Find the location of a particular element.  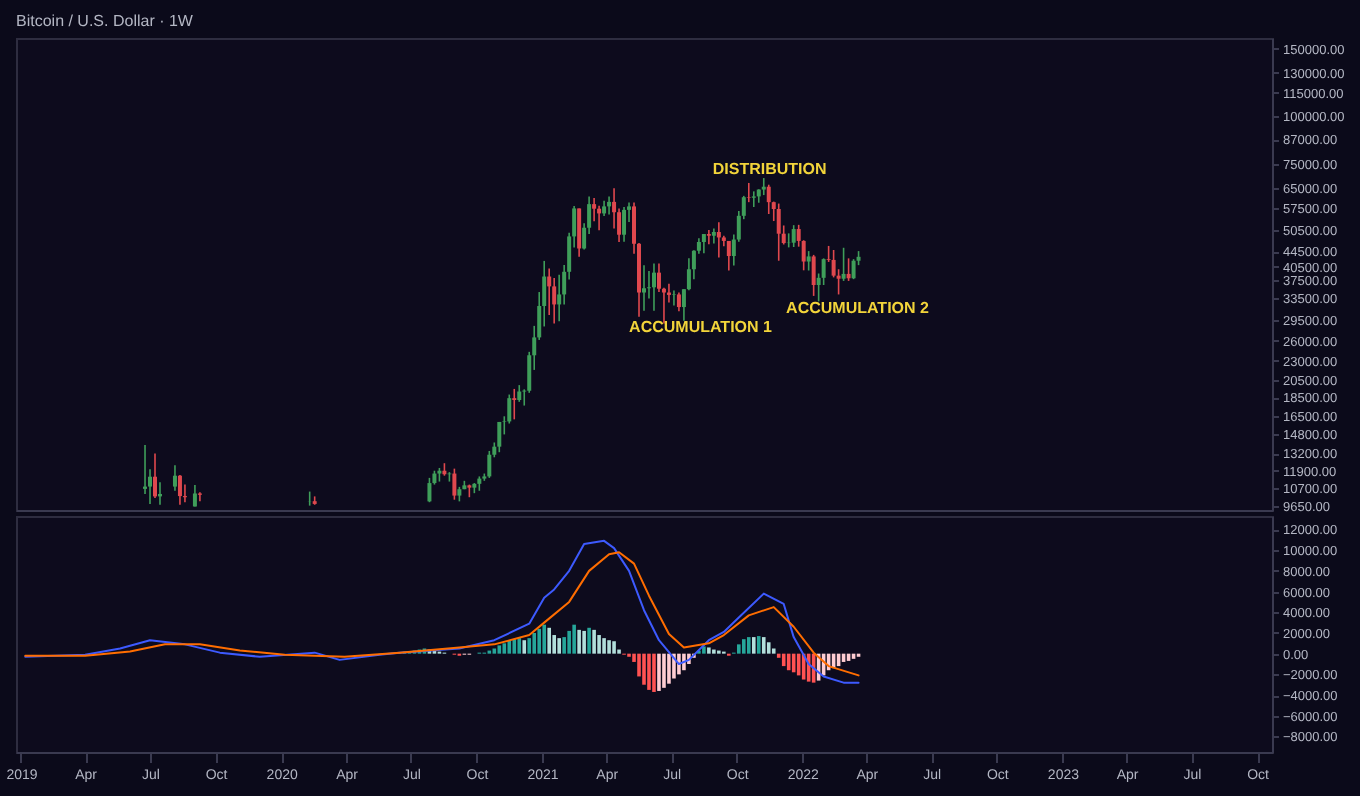

annotation: ACCUMULATION 1 is located at coordinates (701, 327).